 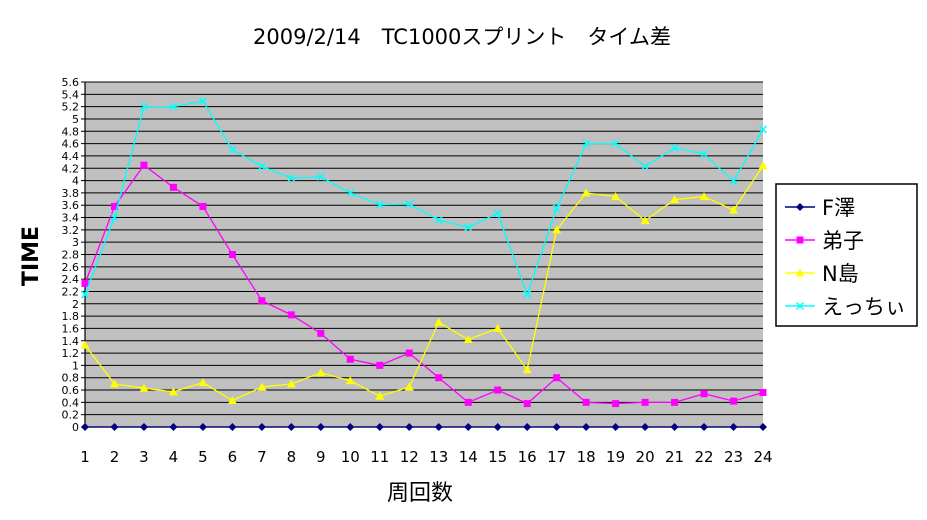 What do you see at coordinates (762, 457) in the screenshot?
I see `x-tick-label: 24` at bounding box center [762, 457].